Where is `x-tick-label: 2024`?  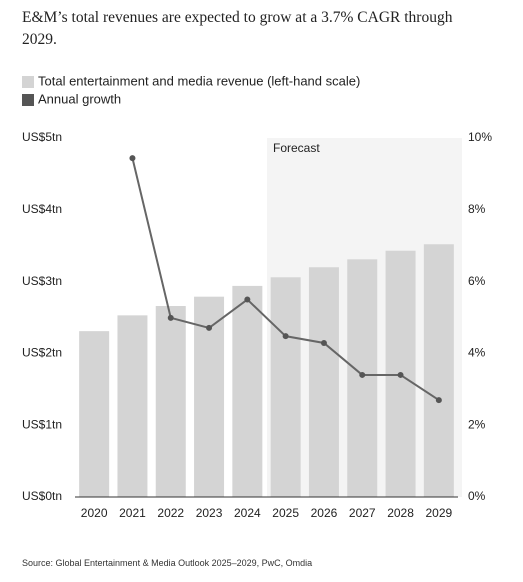 x-tick-label: 2024 is located at coordinates (247, 513).